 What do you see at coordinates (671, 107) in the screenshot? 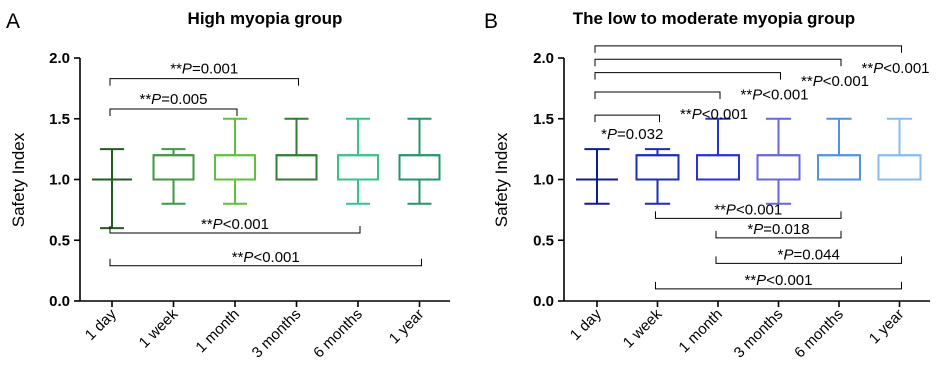
I see `panel-b-significance-4: **P<0.001` at bounding box center [671, 107].